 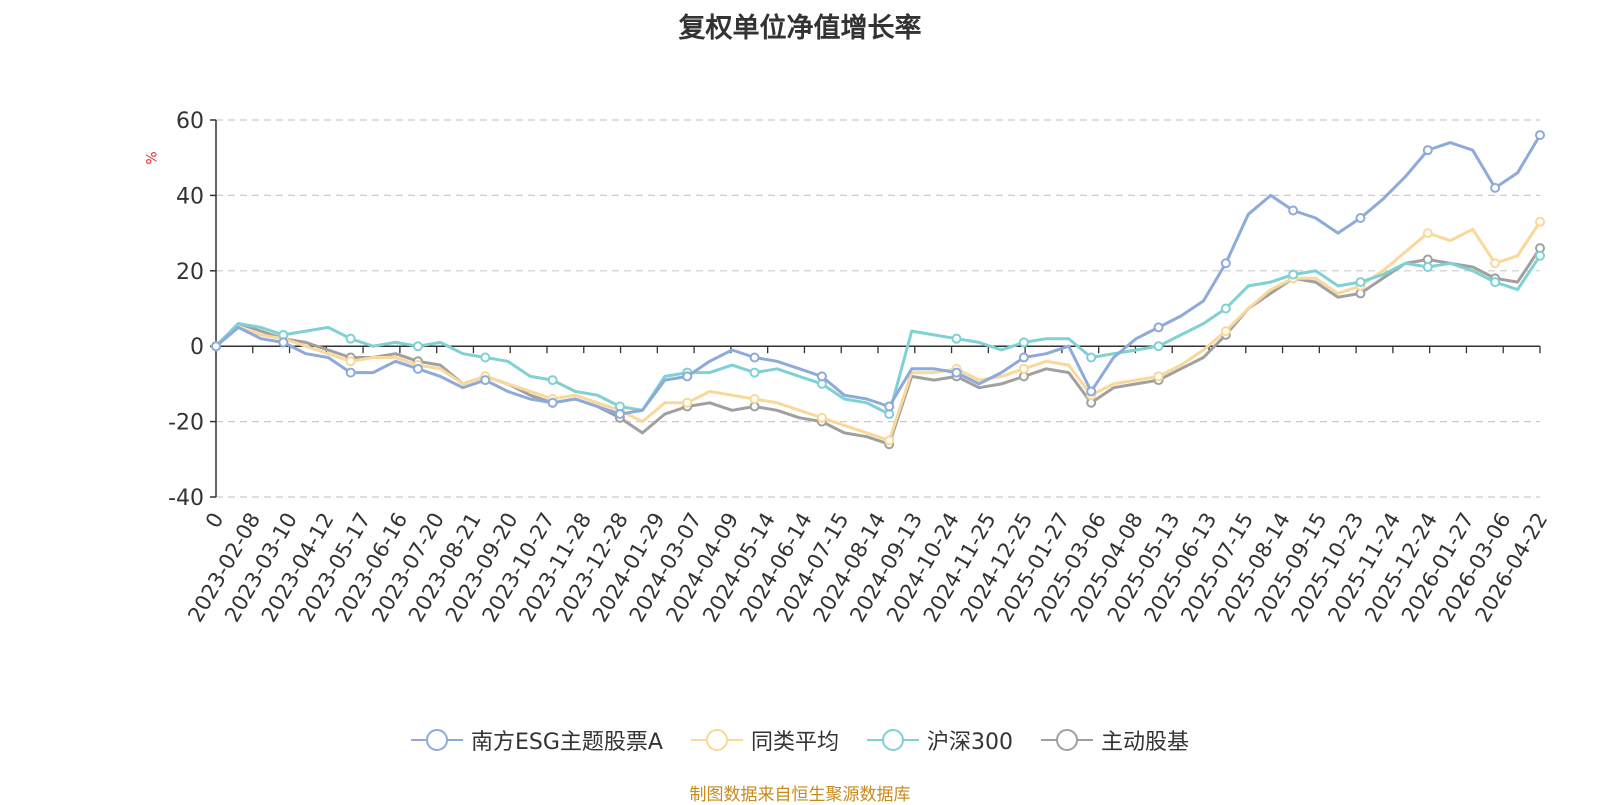 What do you see at coordinates (214, 521) in the screenshot?
I see `x-tick-label: 0` at bounding box center [214, 521].